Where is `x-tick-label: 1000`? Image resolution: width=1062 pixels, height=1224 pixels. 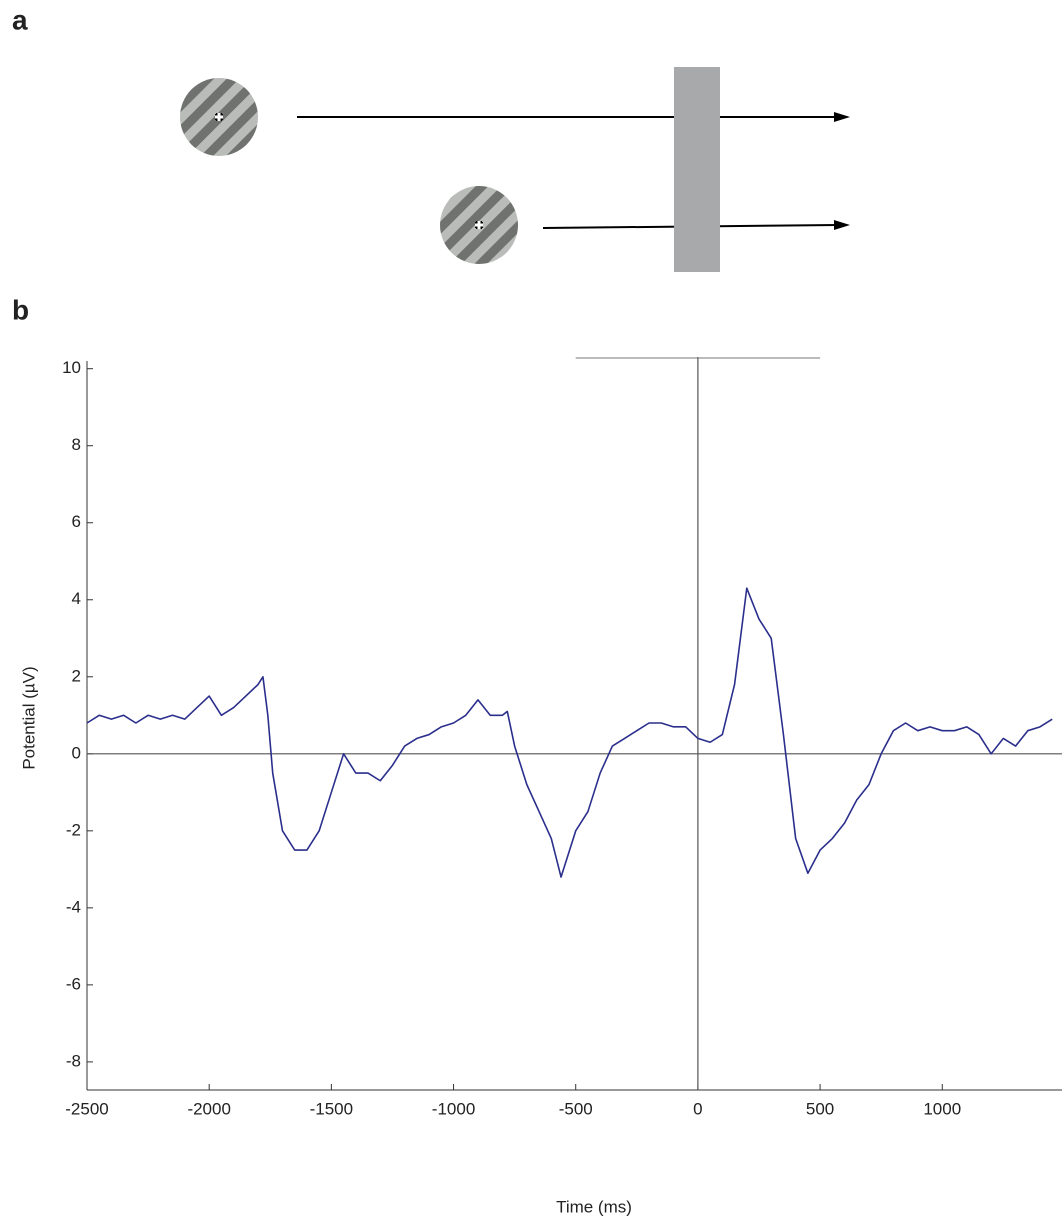 x-tick-label: 1000 is located at coordinates (942, 1108).